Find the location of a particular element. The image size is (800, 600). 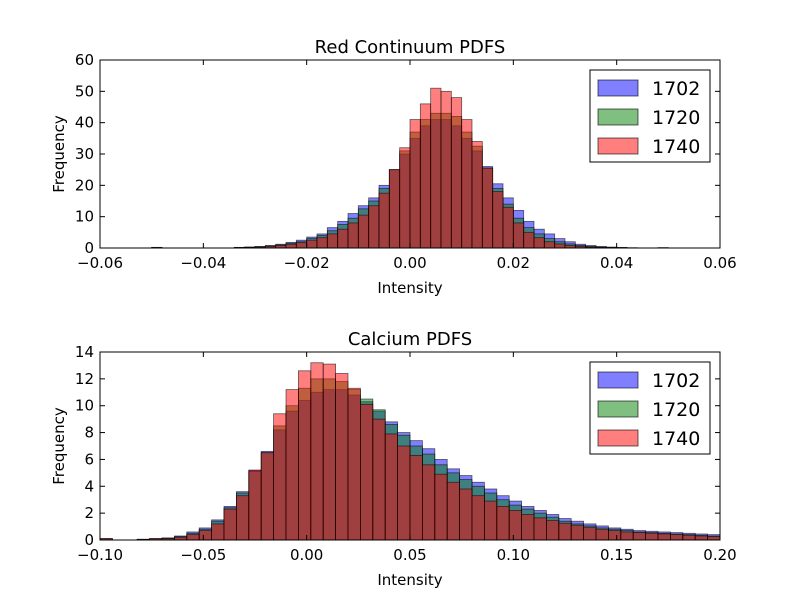

x-tick-label: −0.10 is located at coordinates (100, 555).